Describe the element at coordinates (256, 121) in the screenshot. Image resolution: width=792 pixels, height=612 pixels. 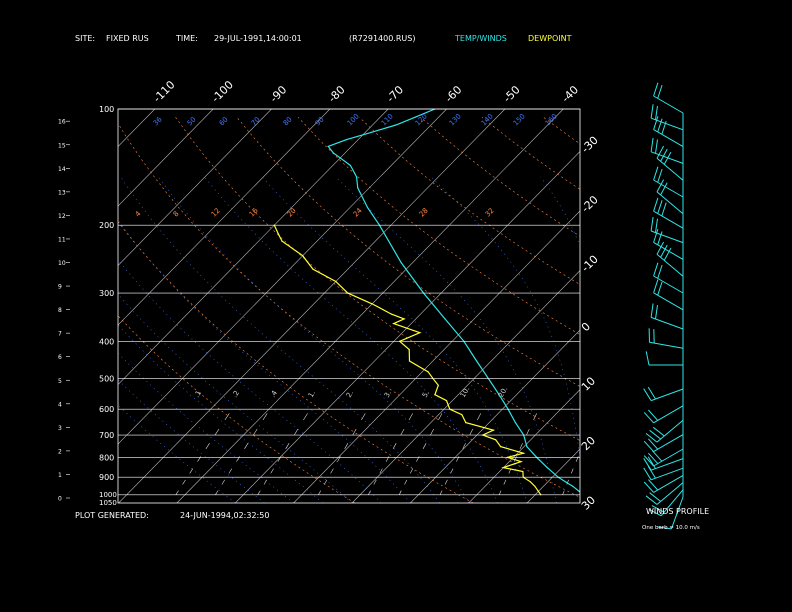
I see `potential-temp-label: 70` at that location.